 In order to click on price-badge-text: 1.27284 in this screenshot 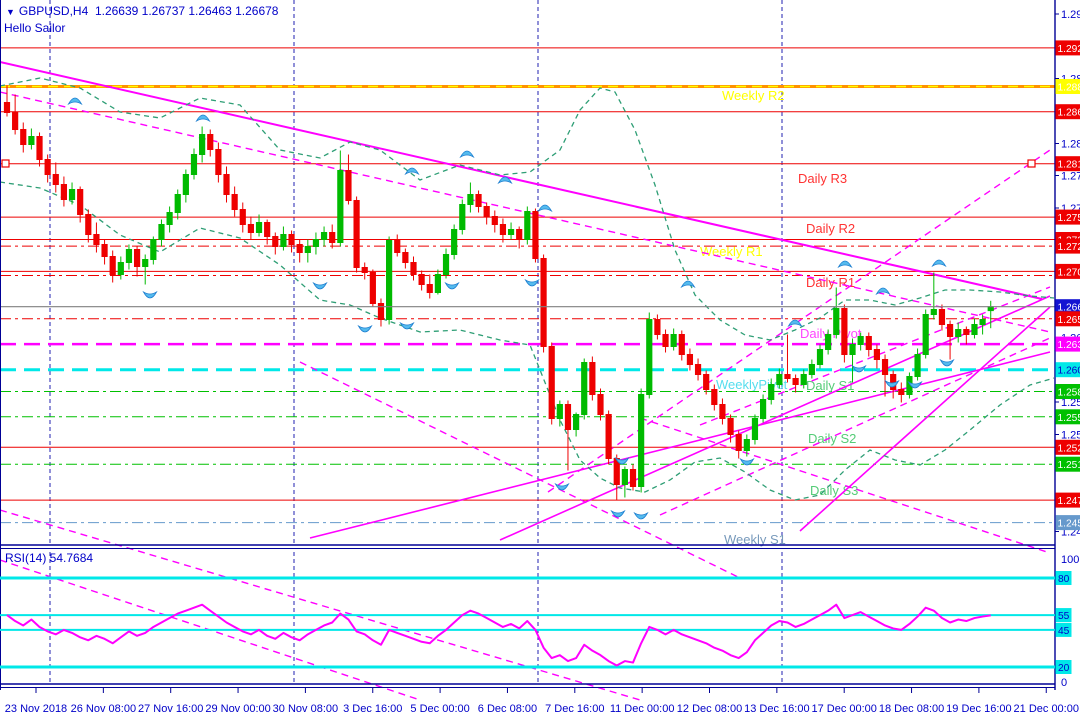, I will do `click(1069, 247)`.